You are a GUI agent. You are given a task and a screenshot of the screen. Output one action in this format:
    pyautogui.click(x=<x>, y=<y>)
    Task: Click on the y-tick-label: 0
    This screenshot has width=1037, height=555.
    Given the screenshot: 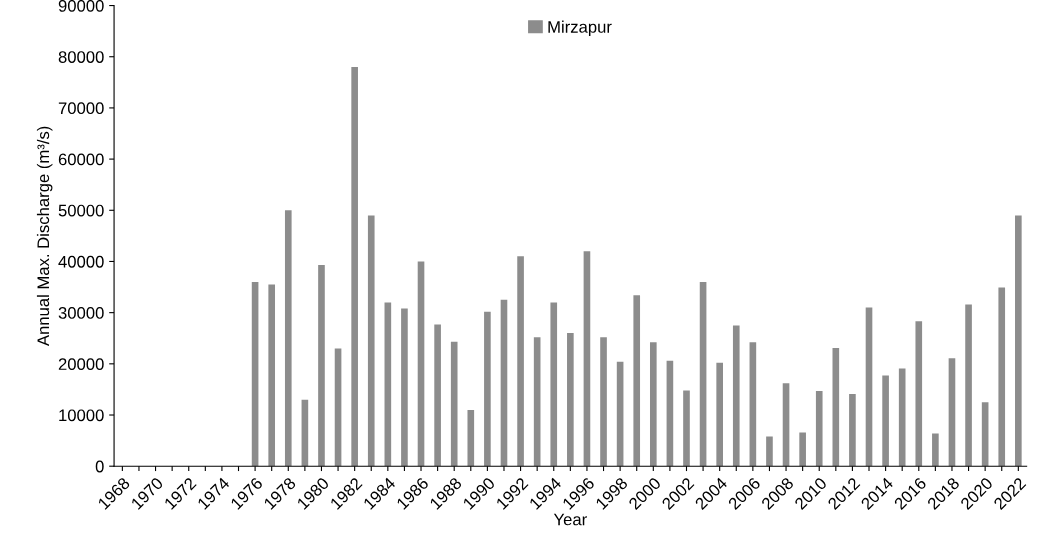 What is the action you would take?
    pyautogui.click(x=99, y=466)
    